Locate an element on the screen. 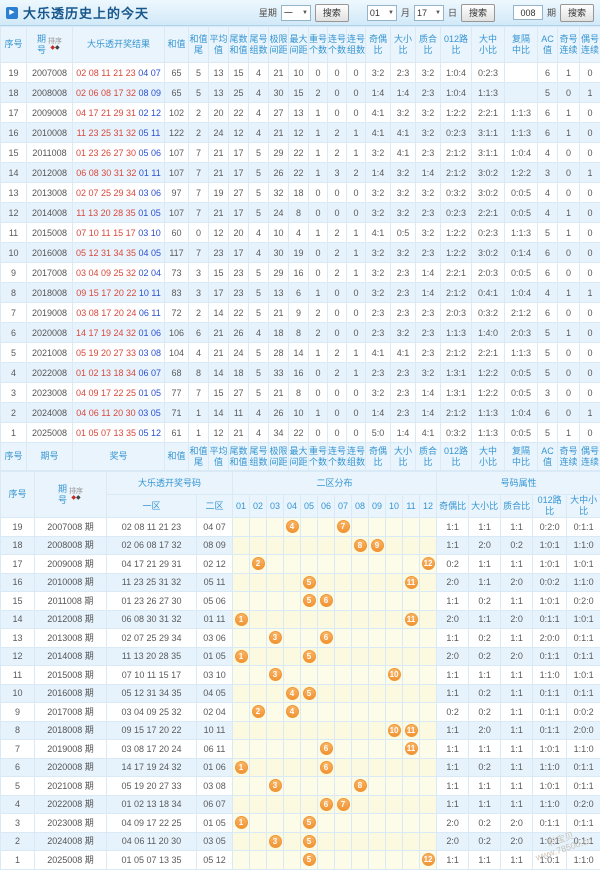  issue-cell: 2008008 is located at coordinates (49, 92).